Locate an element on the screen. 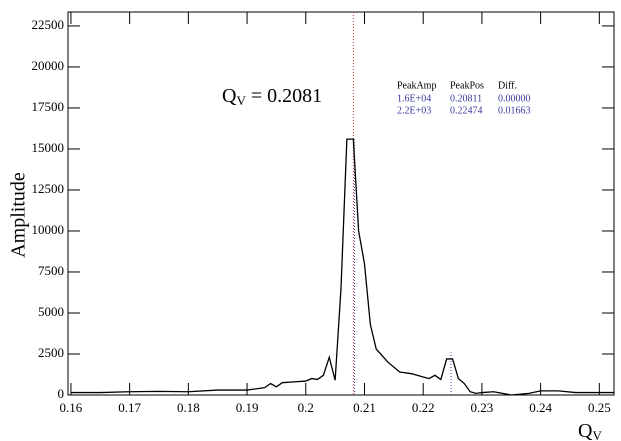 Image resolution: width=621 pixels, height=441 pixels. annotation-main: Q is located at coordinates (229, 96).